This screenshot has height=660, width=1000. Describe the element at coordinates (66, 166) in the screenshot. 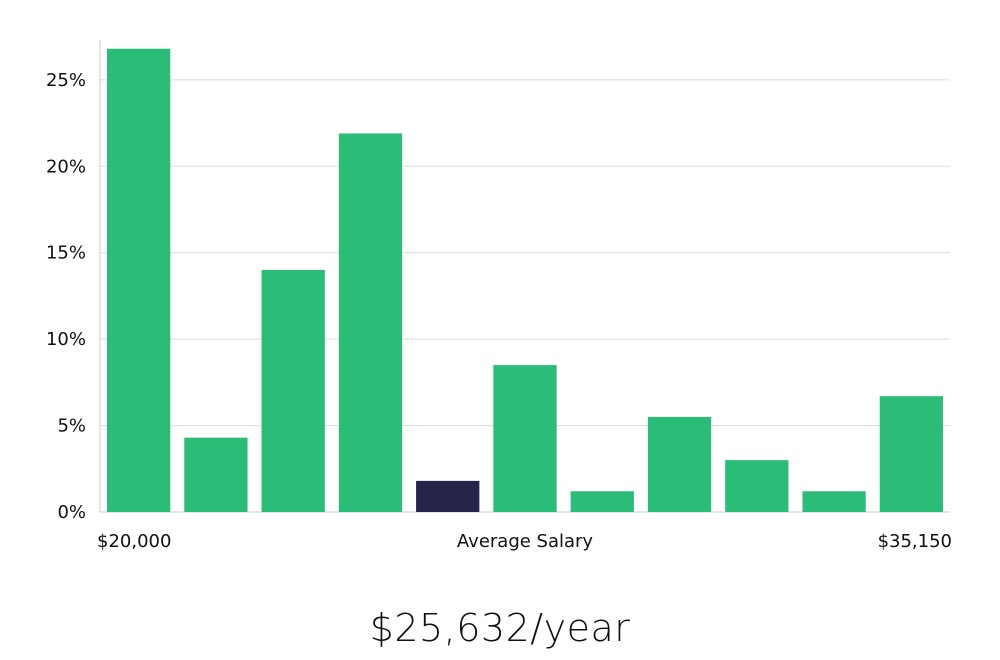

I see `y-tick-label: 20%` at that location.